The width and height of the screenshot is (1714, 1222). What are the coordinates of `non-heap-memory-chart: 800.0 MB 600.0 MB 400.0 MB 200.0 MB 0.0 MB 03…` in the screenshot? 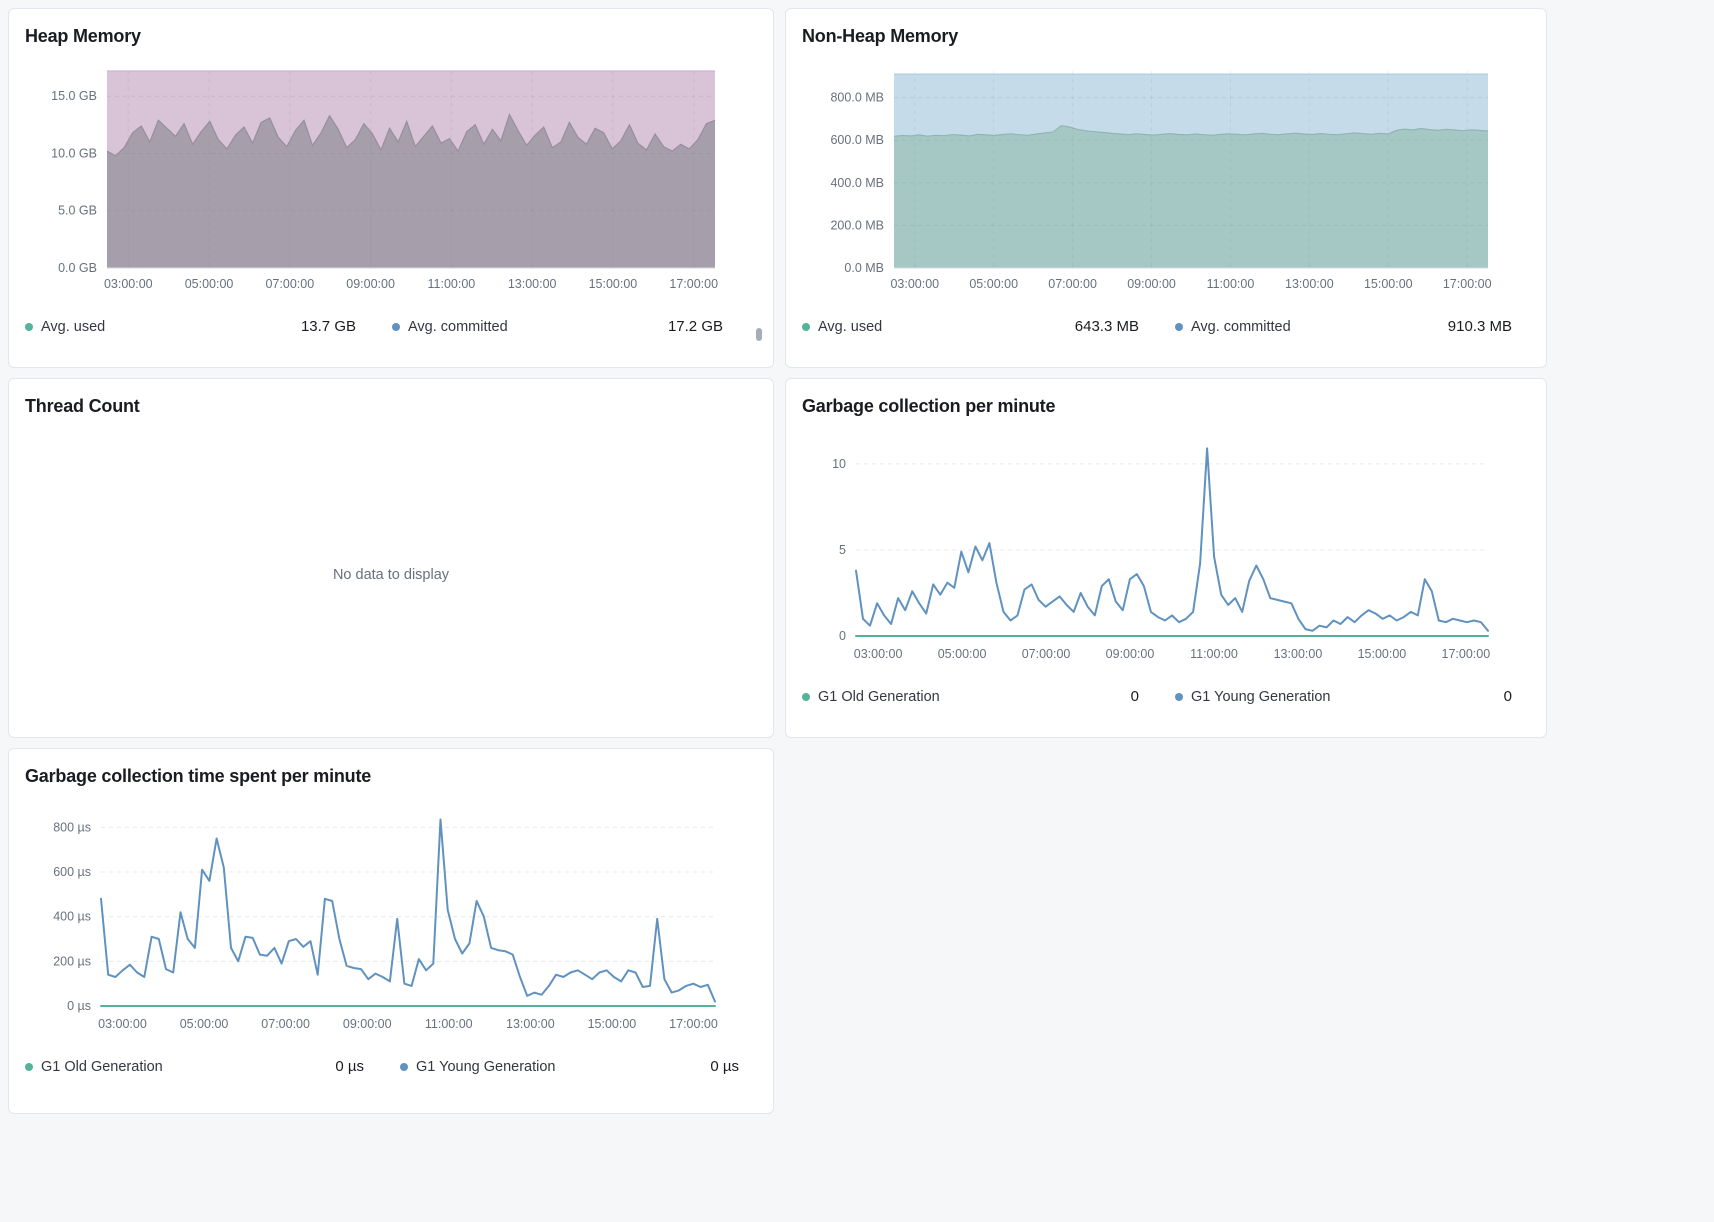 It's located at (1166, 179).